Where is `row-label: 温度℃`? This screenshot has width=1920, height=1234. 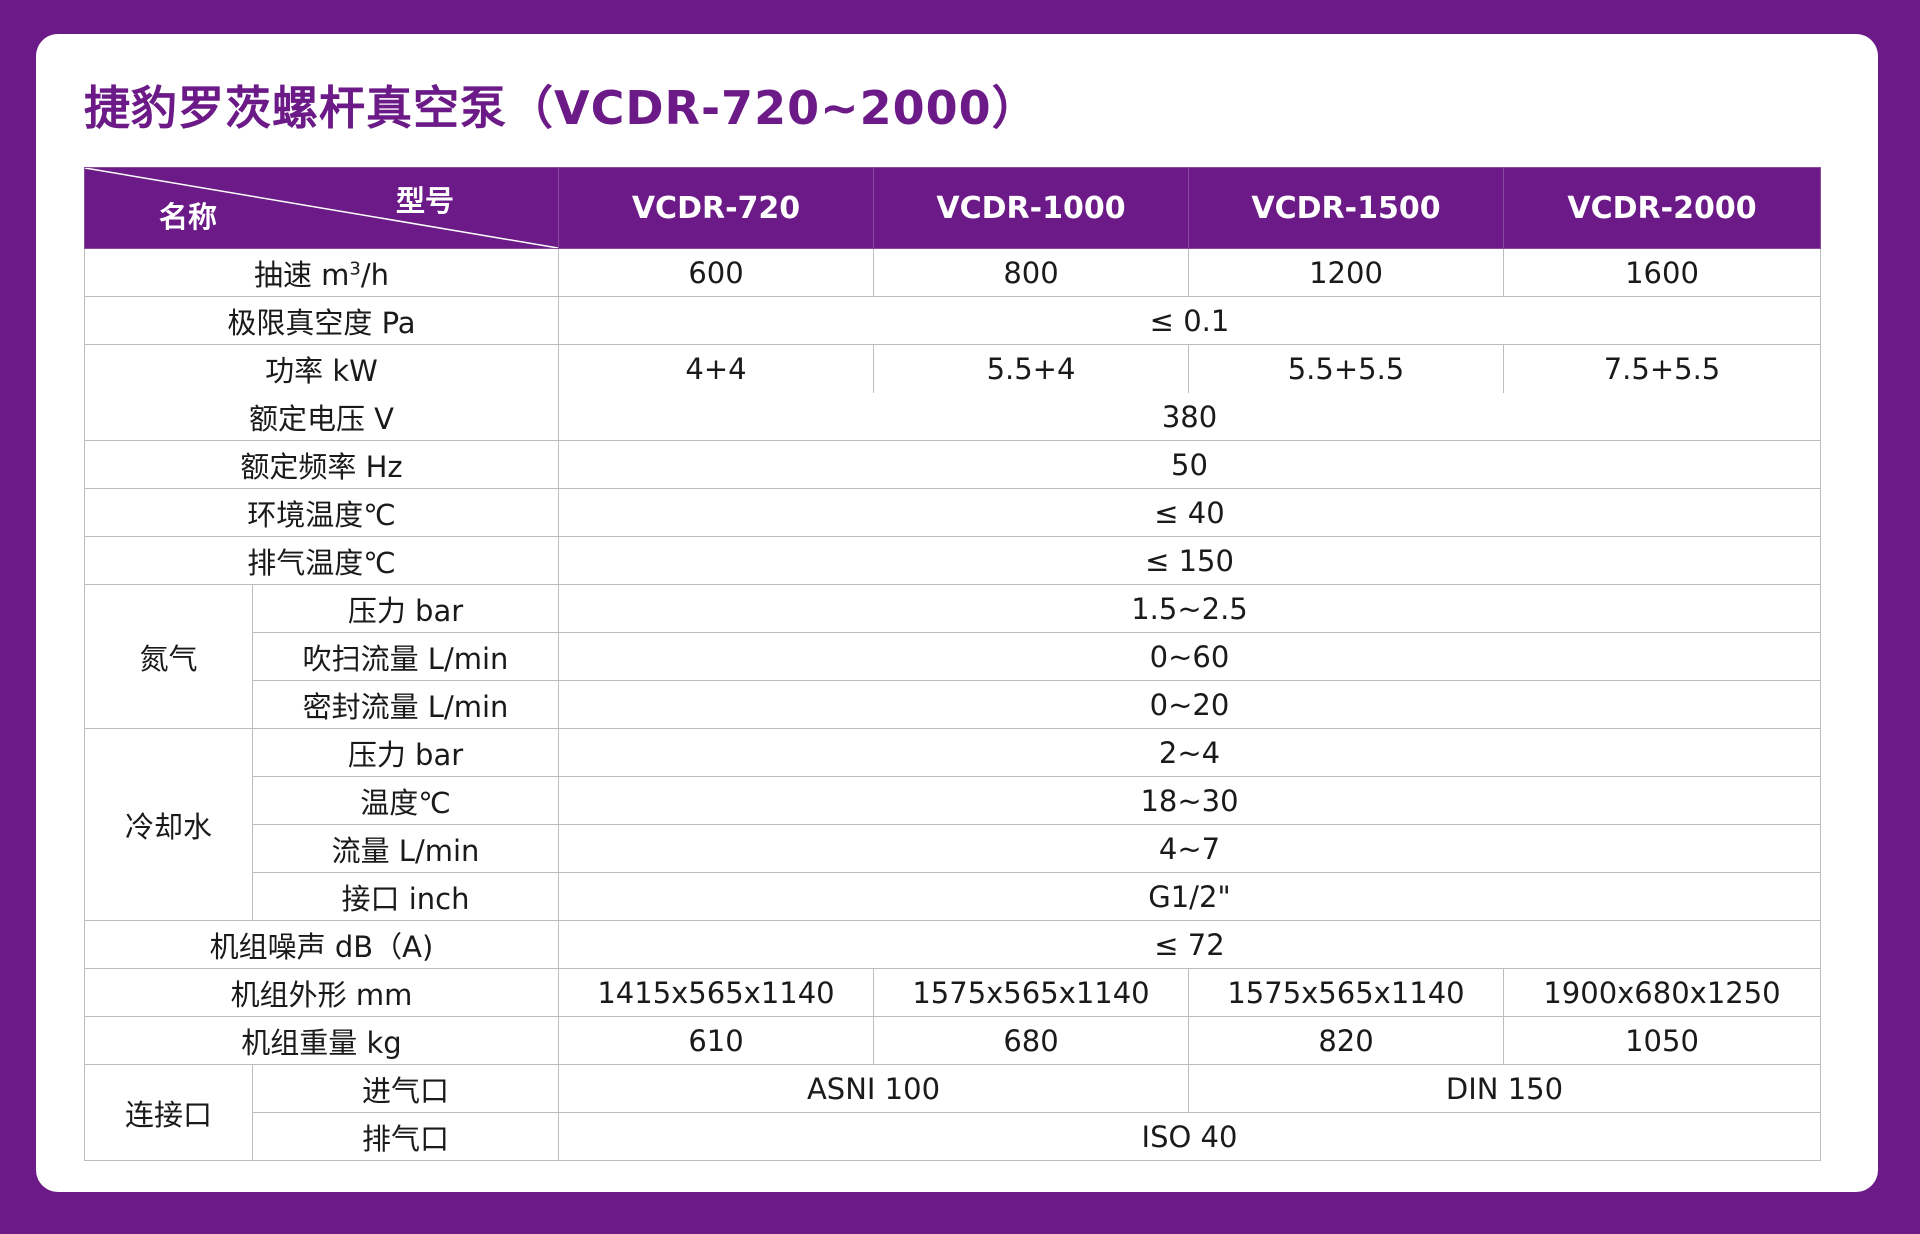
row-label: 温度℃ is located at coordinates (405, 800).